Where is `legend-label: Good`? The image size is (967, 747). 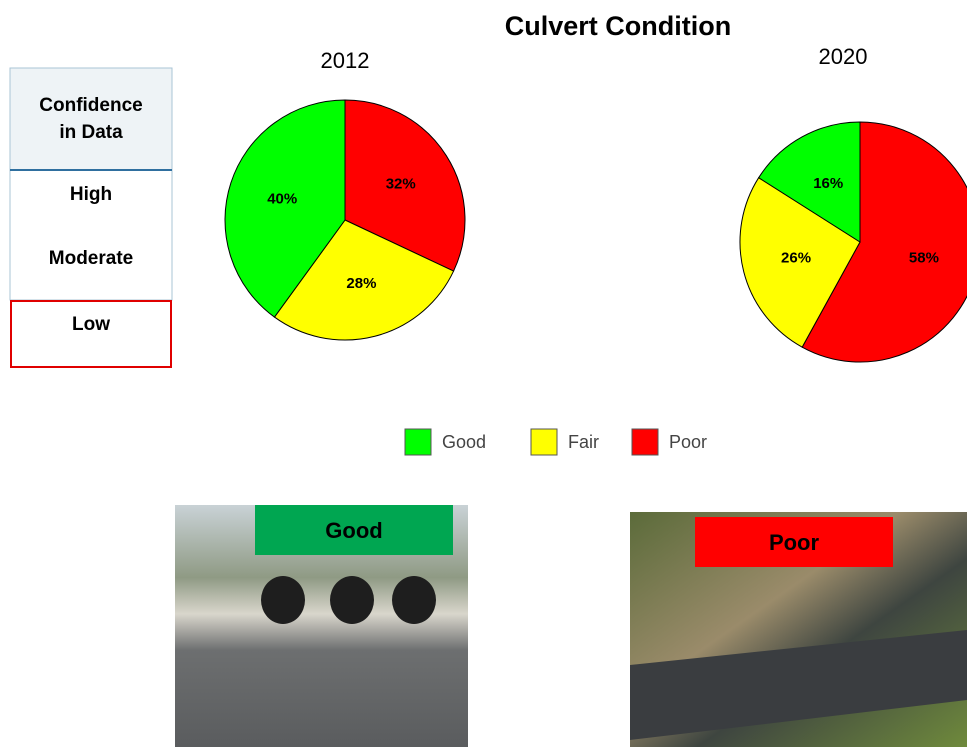 legend-label: Good is located at coordinates (464, 442).